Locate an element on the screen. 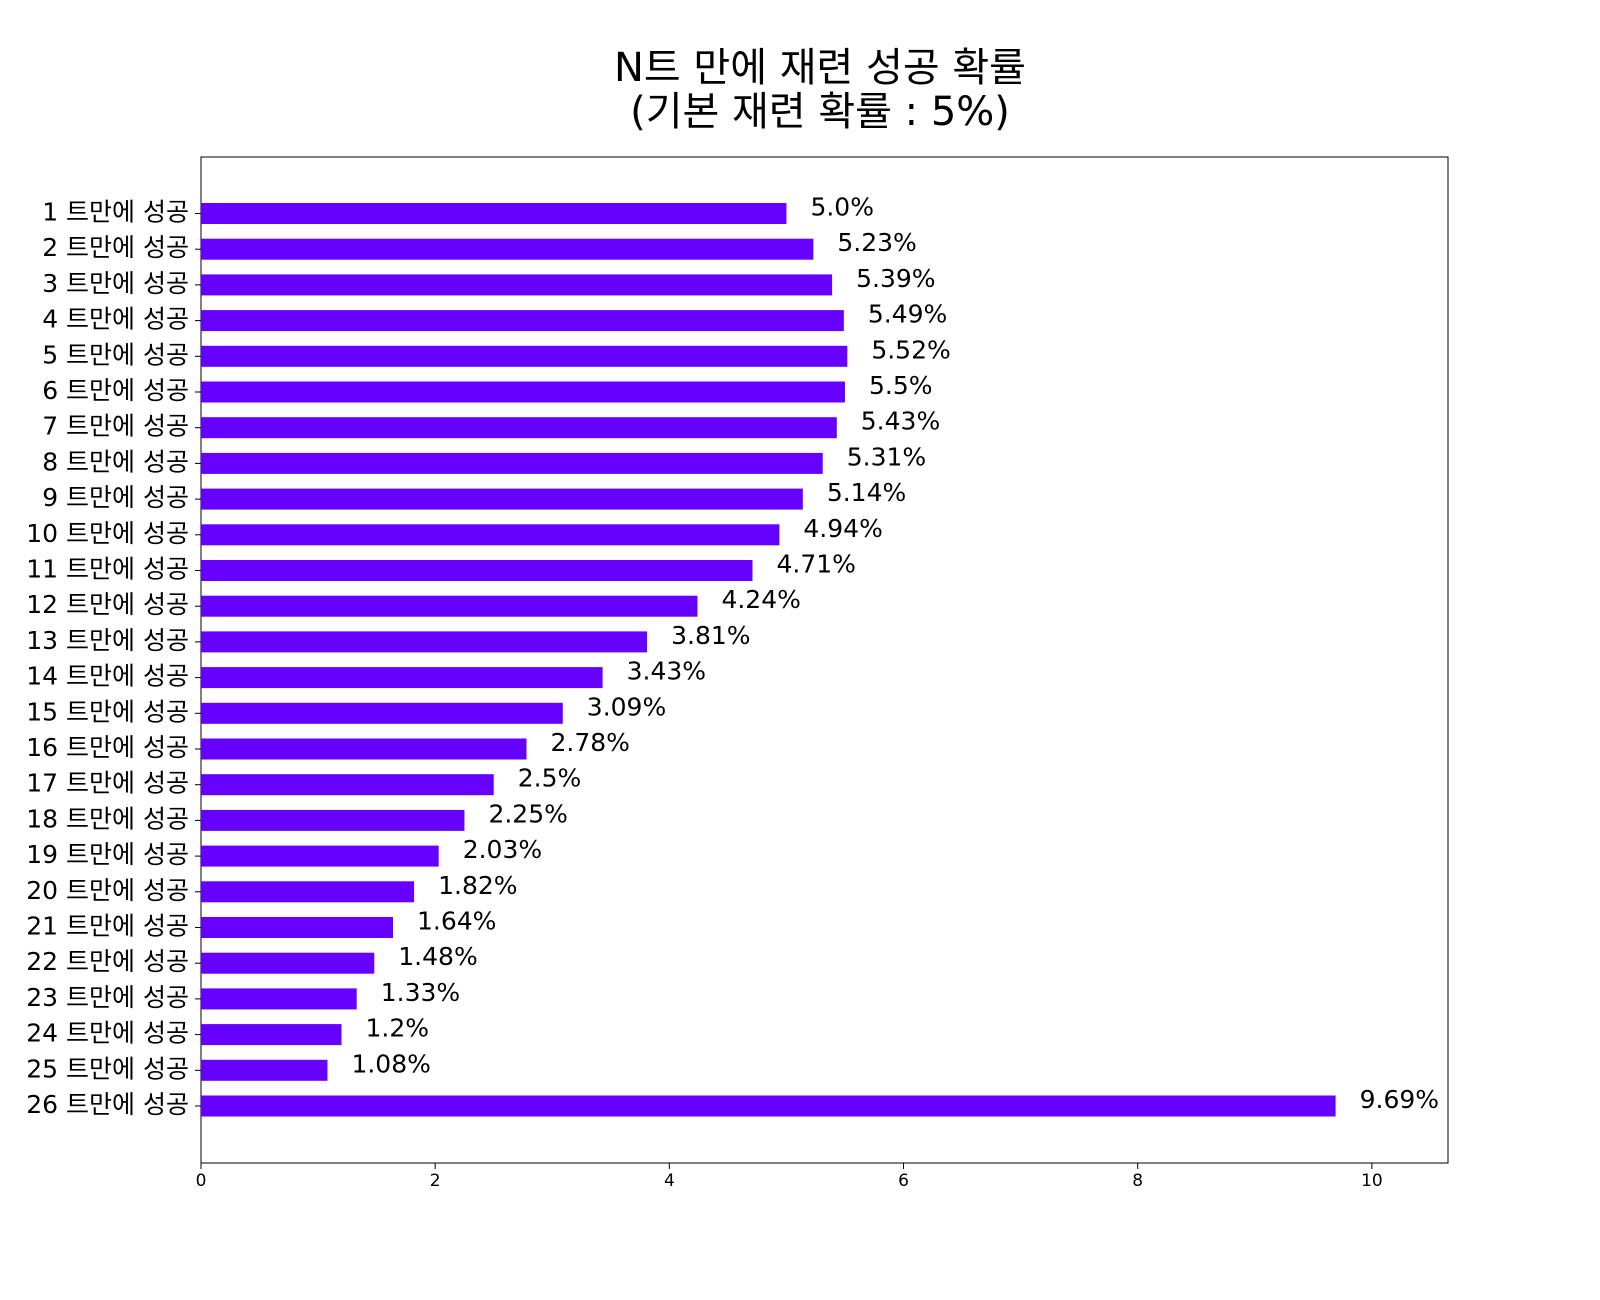 Image resolution: width=1600 pixels, height=1300 pixels. value-label: 5.5% is located at coordinates (901, 385).